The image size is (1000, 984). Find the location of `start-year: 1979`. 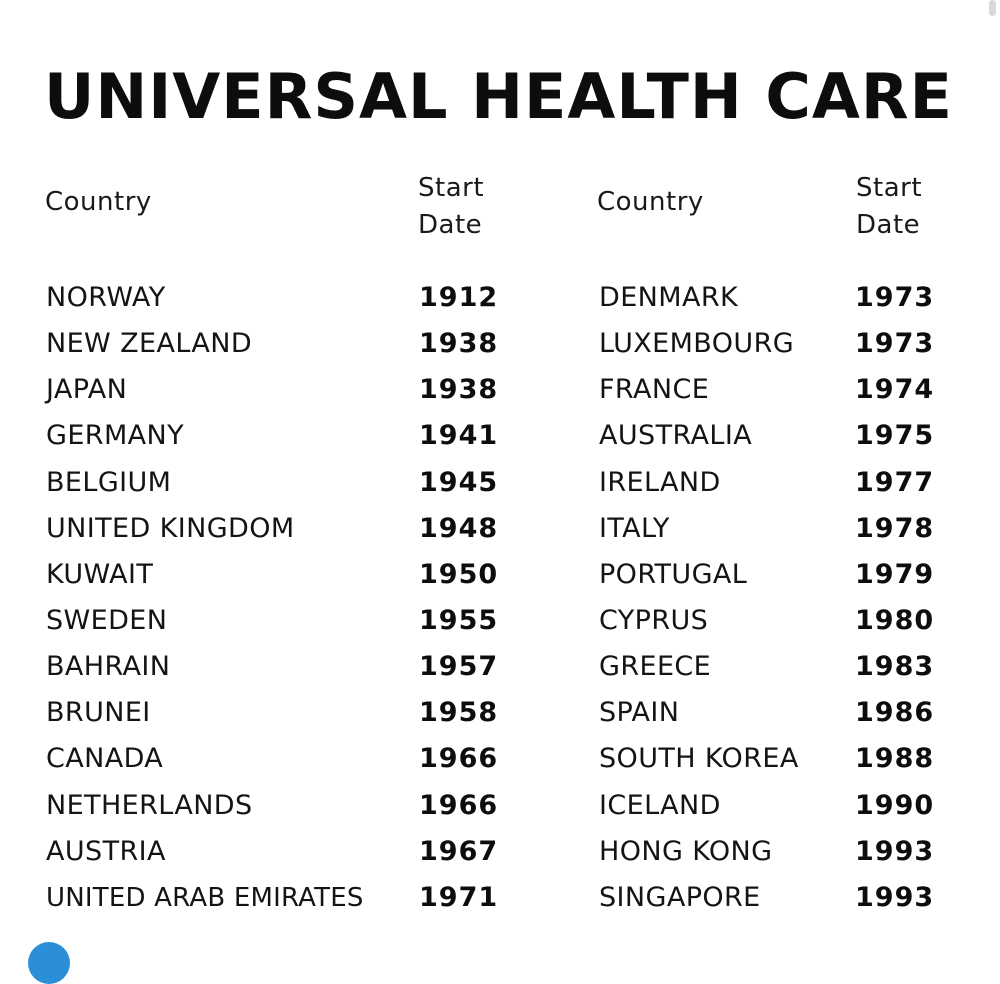

start-year: 1979 is located at coordinates (895, 574).